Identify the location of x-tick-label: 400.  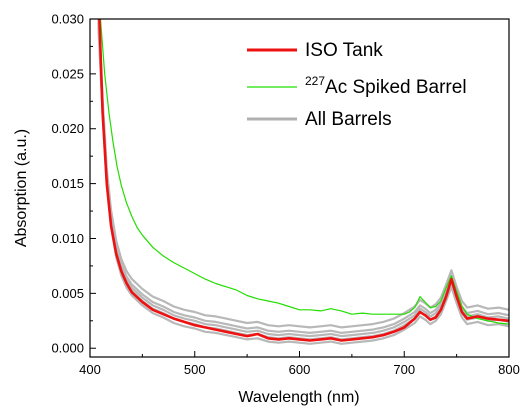
(90, 369).